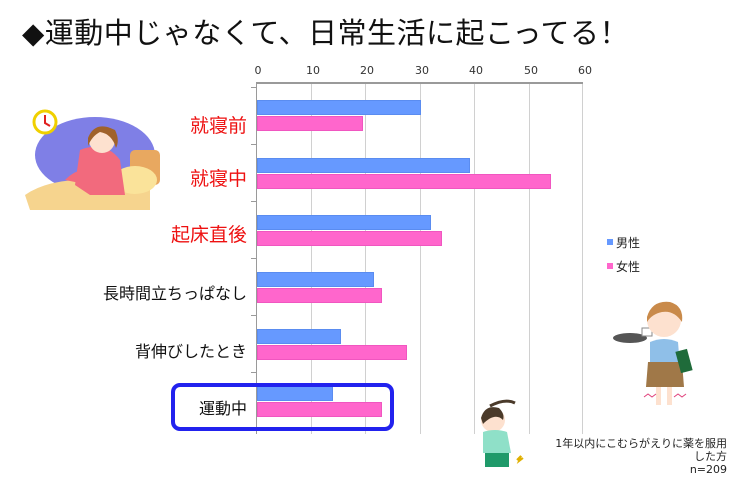  What do you see at coordinates (502, 442) in the screenshot?
I see `girl-exercising-illustration` at bounding box center [502, 442].